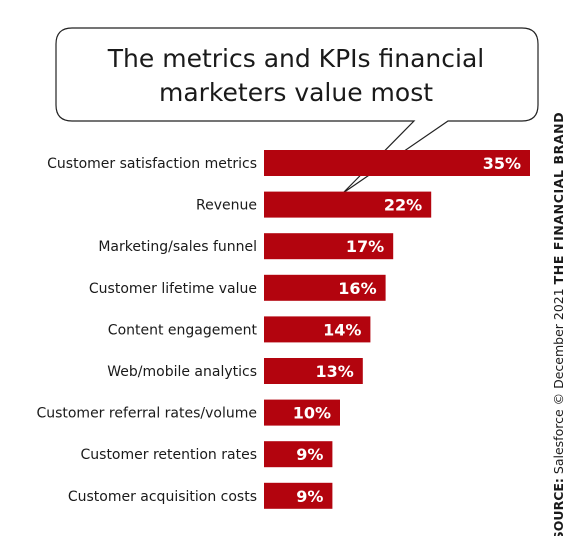 The image size is (585, 536). What do you see at coordinates (558, 381) in the screenshot?
I see `source-text: Salesforce © December 2021` at bounding box center [558, 381].